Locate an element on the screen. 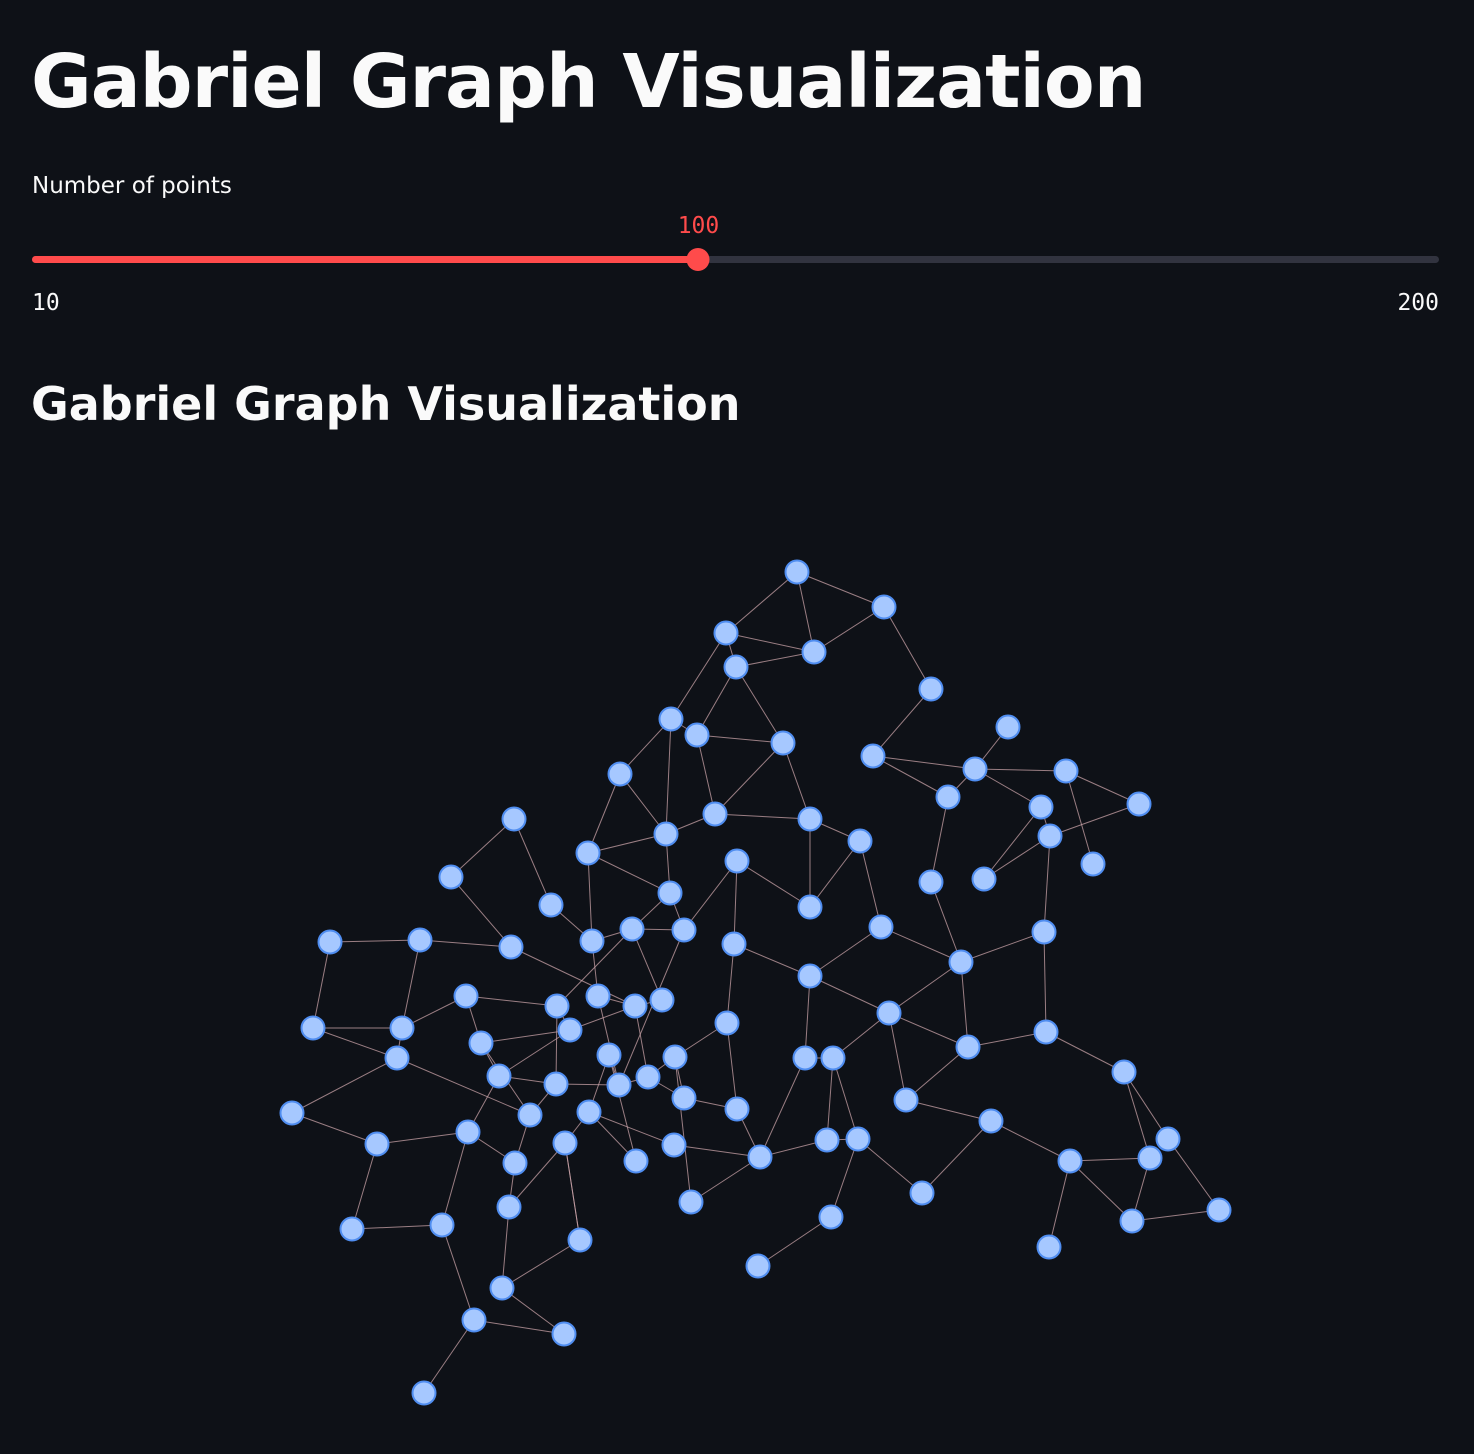 The image size is (1474, 1454). points-slider: Number of points 100 10 200 is located at coordinates (735, 250).